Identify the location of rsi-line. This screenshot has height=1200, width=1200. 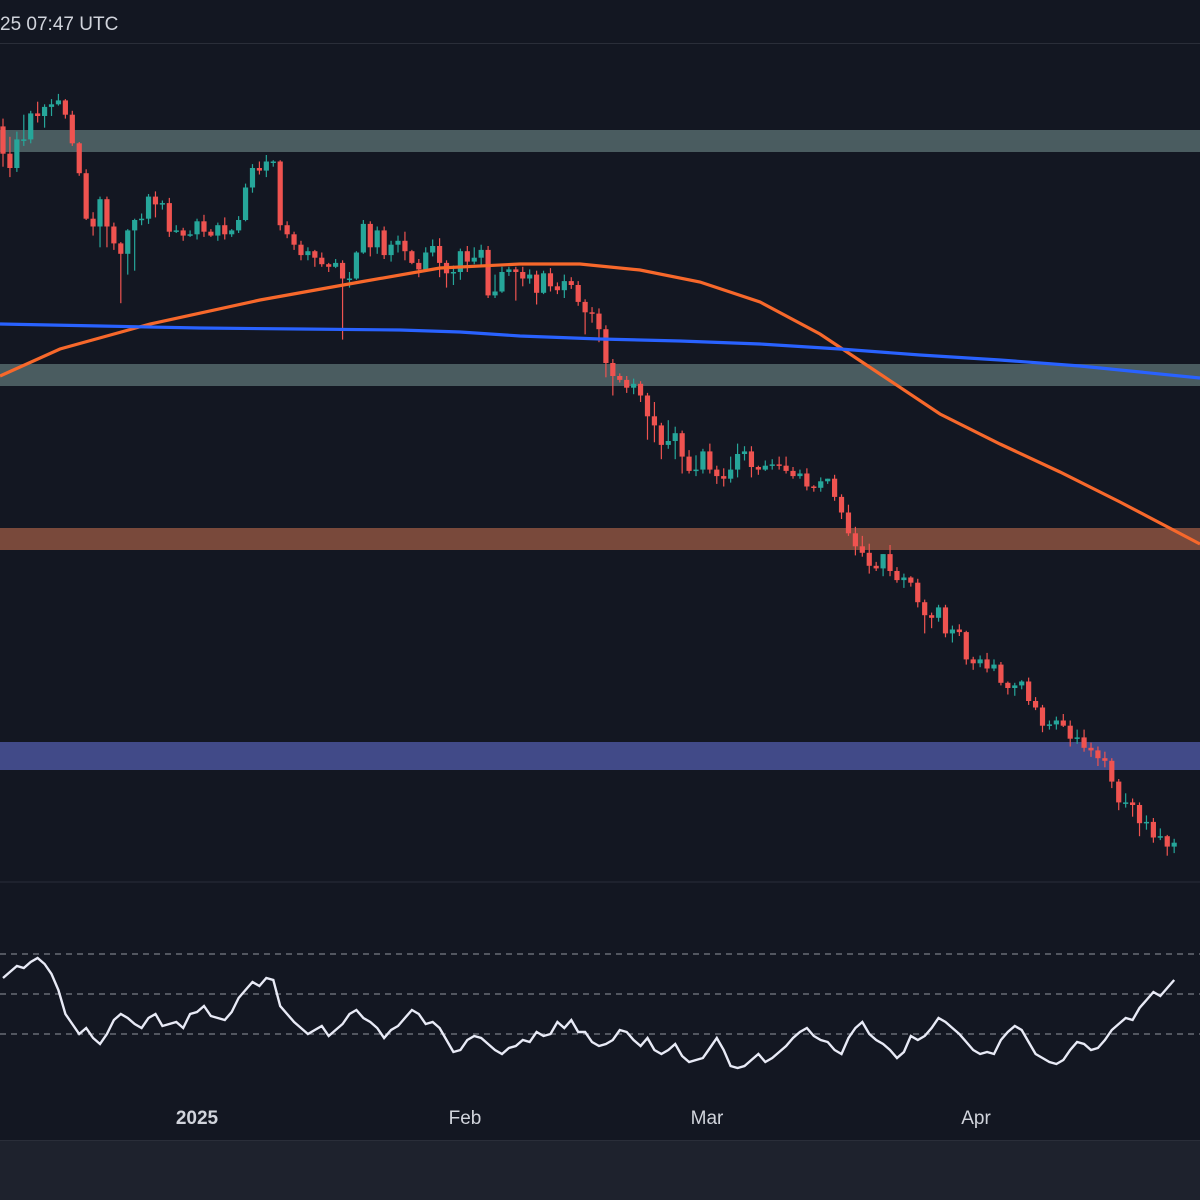
(589, 1013).